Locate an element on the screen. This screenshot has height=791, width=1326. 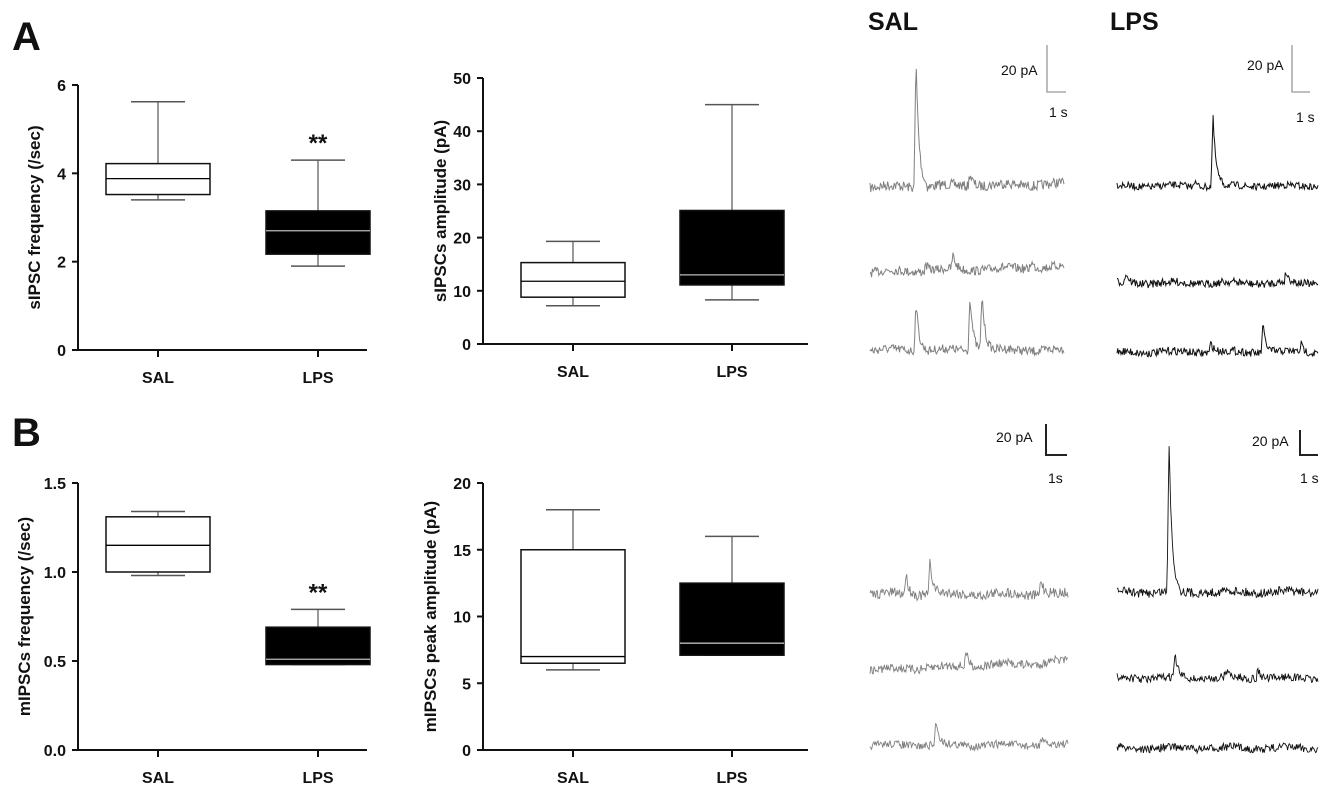
chart-mipsc-peak-amplitude: 0 5 10 15 20 mIPSCs peak amplitude (pA) SAL LPS is located at coordinates (614, 631).